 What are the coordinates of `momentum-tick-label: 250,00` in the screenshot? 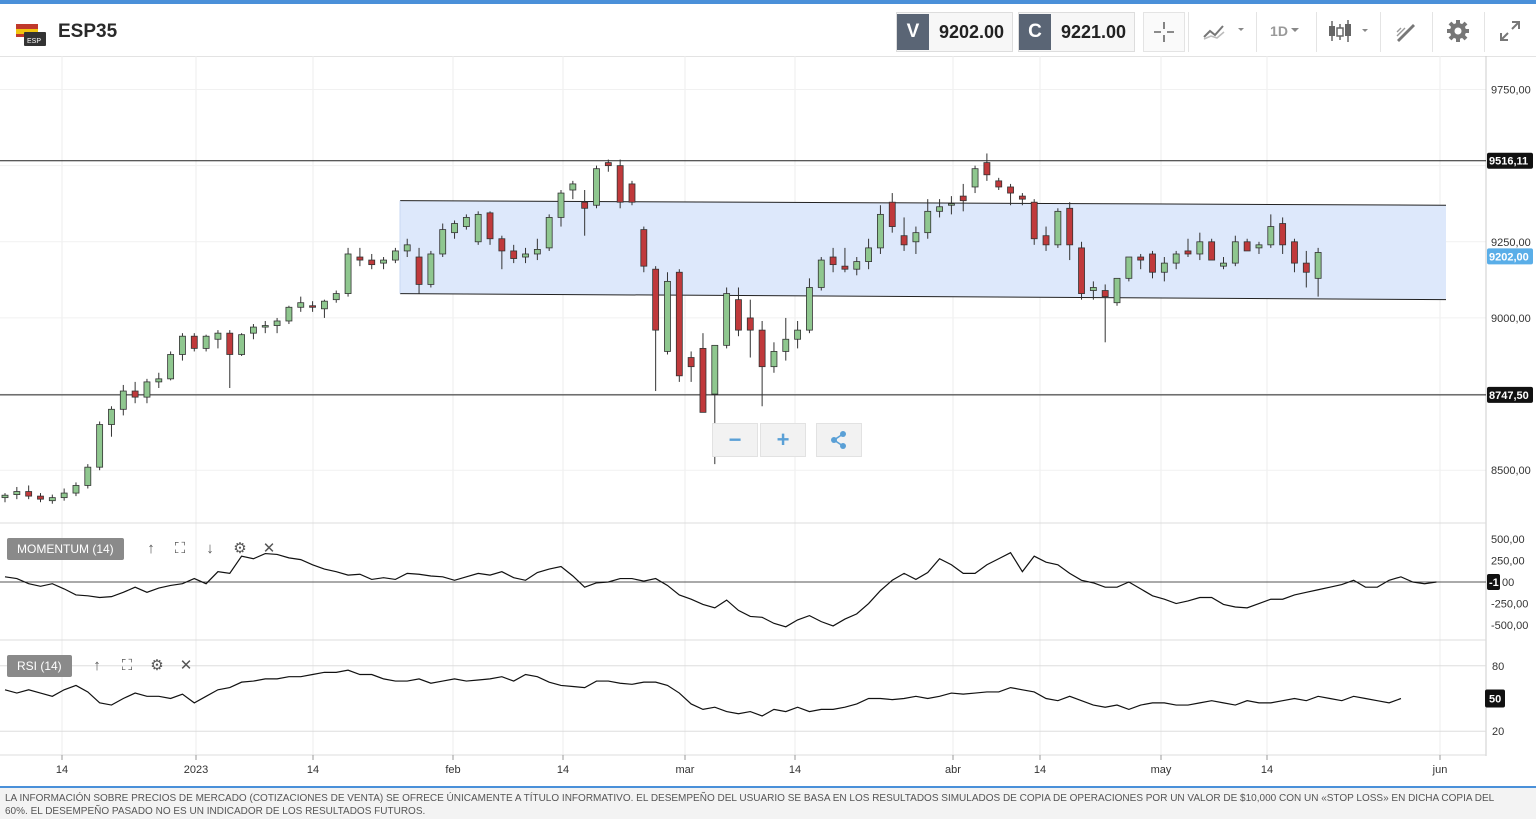 It's located at (1508, 561).